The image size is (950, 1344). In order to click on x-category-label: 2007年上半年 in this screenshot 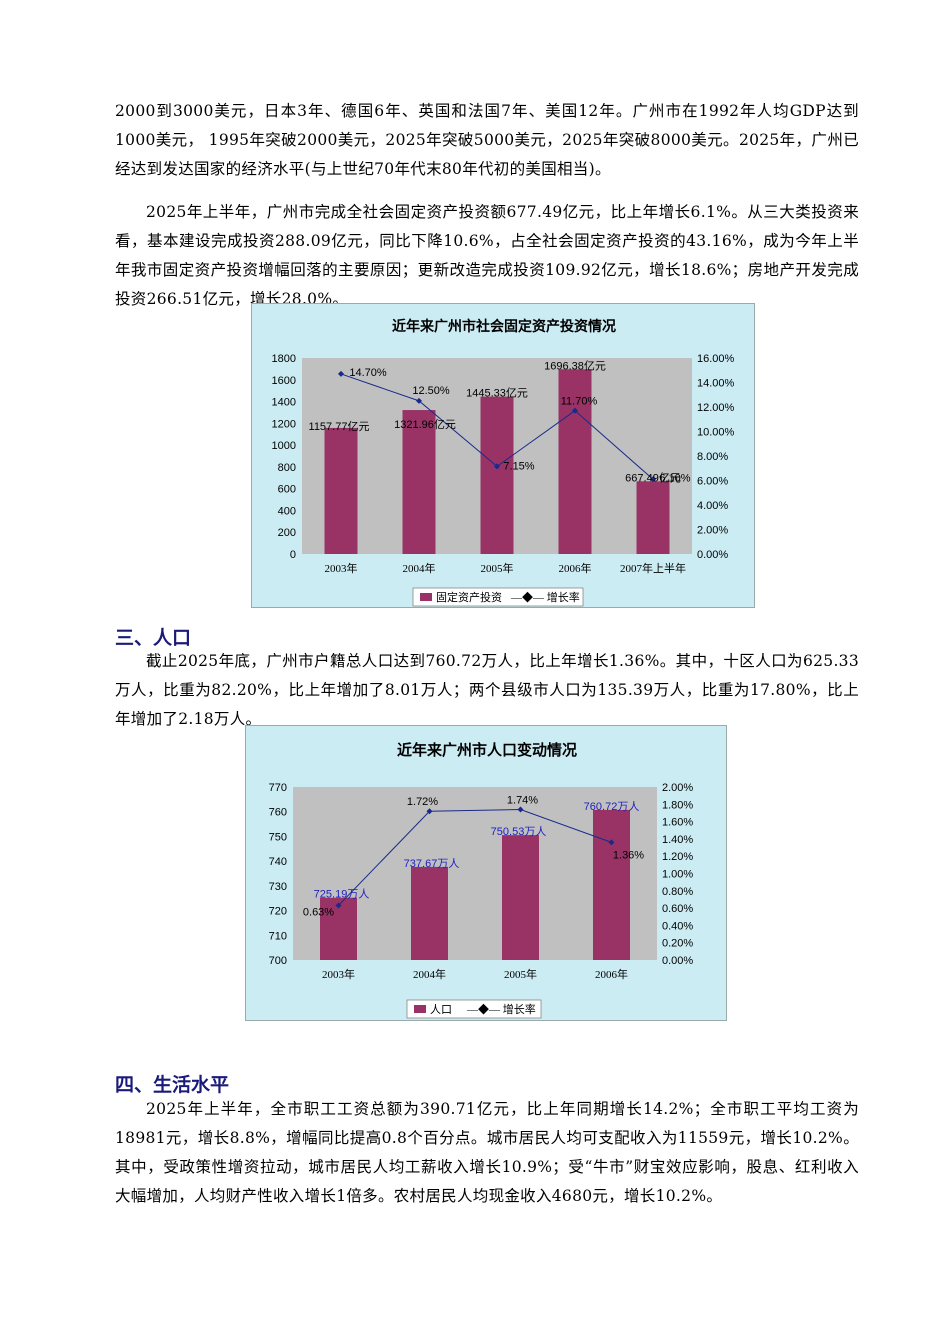, I will do `click(653, 568)`.